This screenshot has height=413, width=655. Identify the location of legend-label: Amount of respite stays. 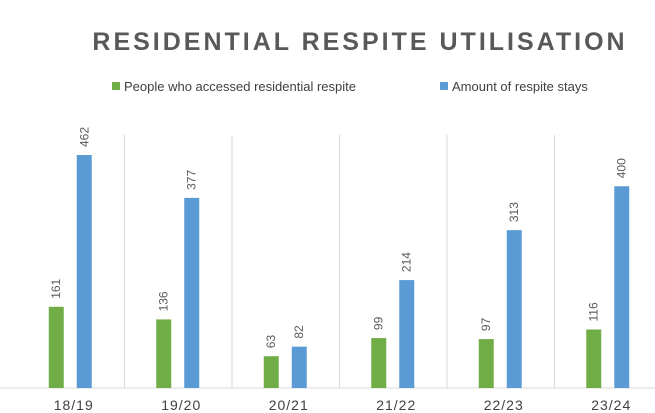
(520, 86).